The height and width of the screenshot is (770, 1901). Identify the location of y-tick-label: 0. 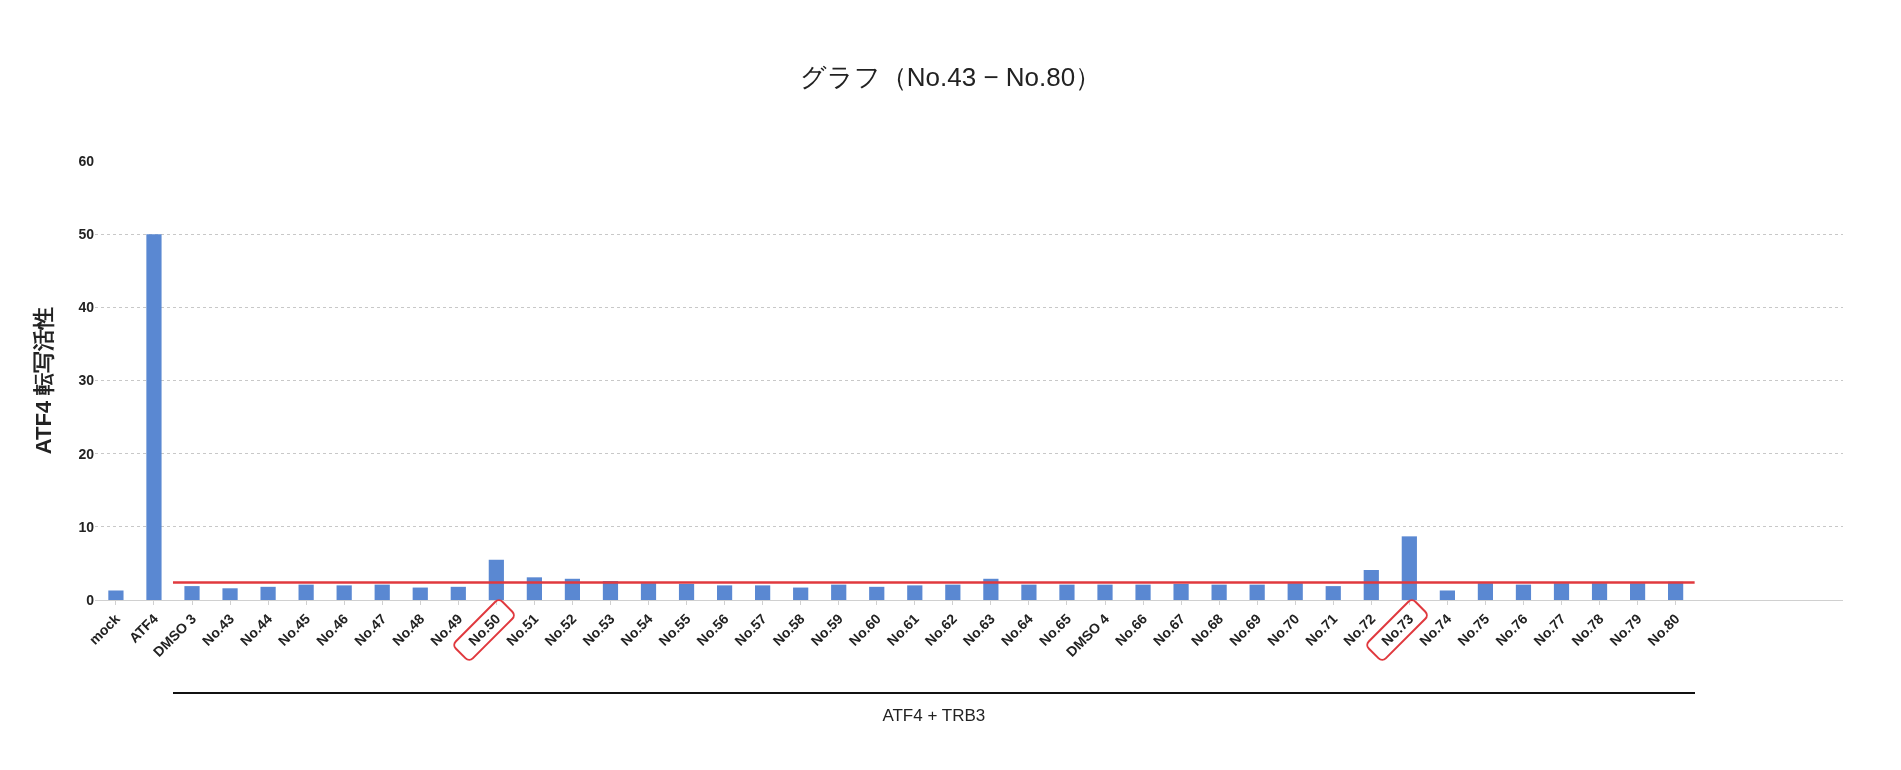
(90, 599).